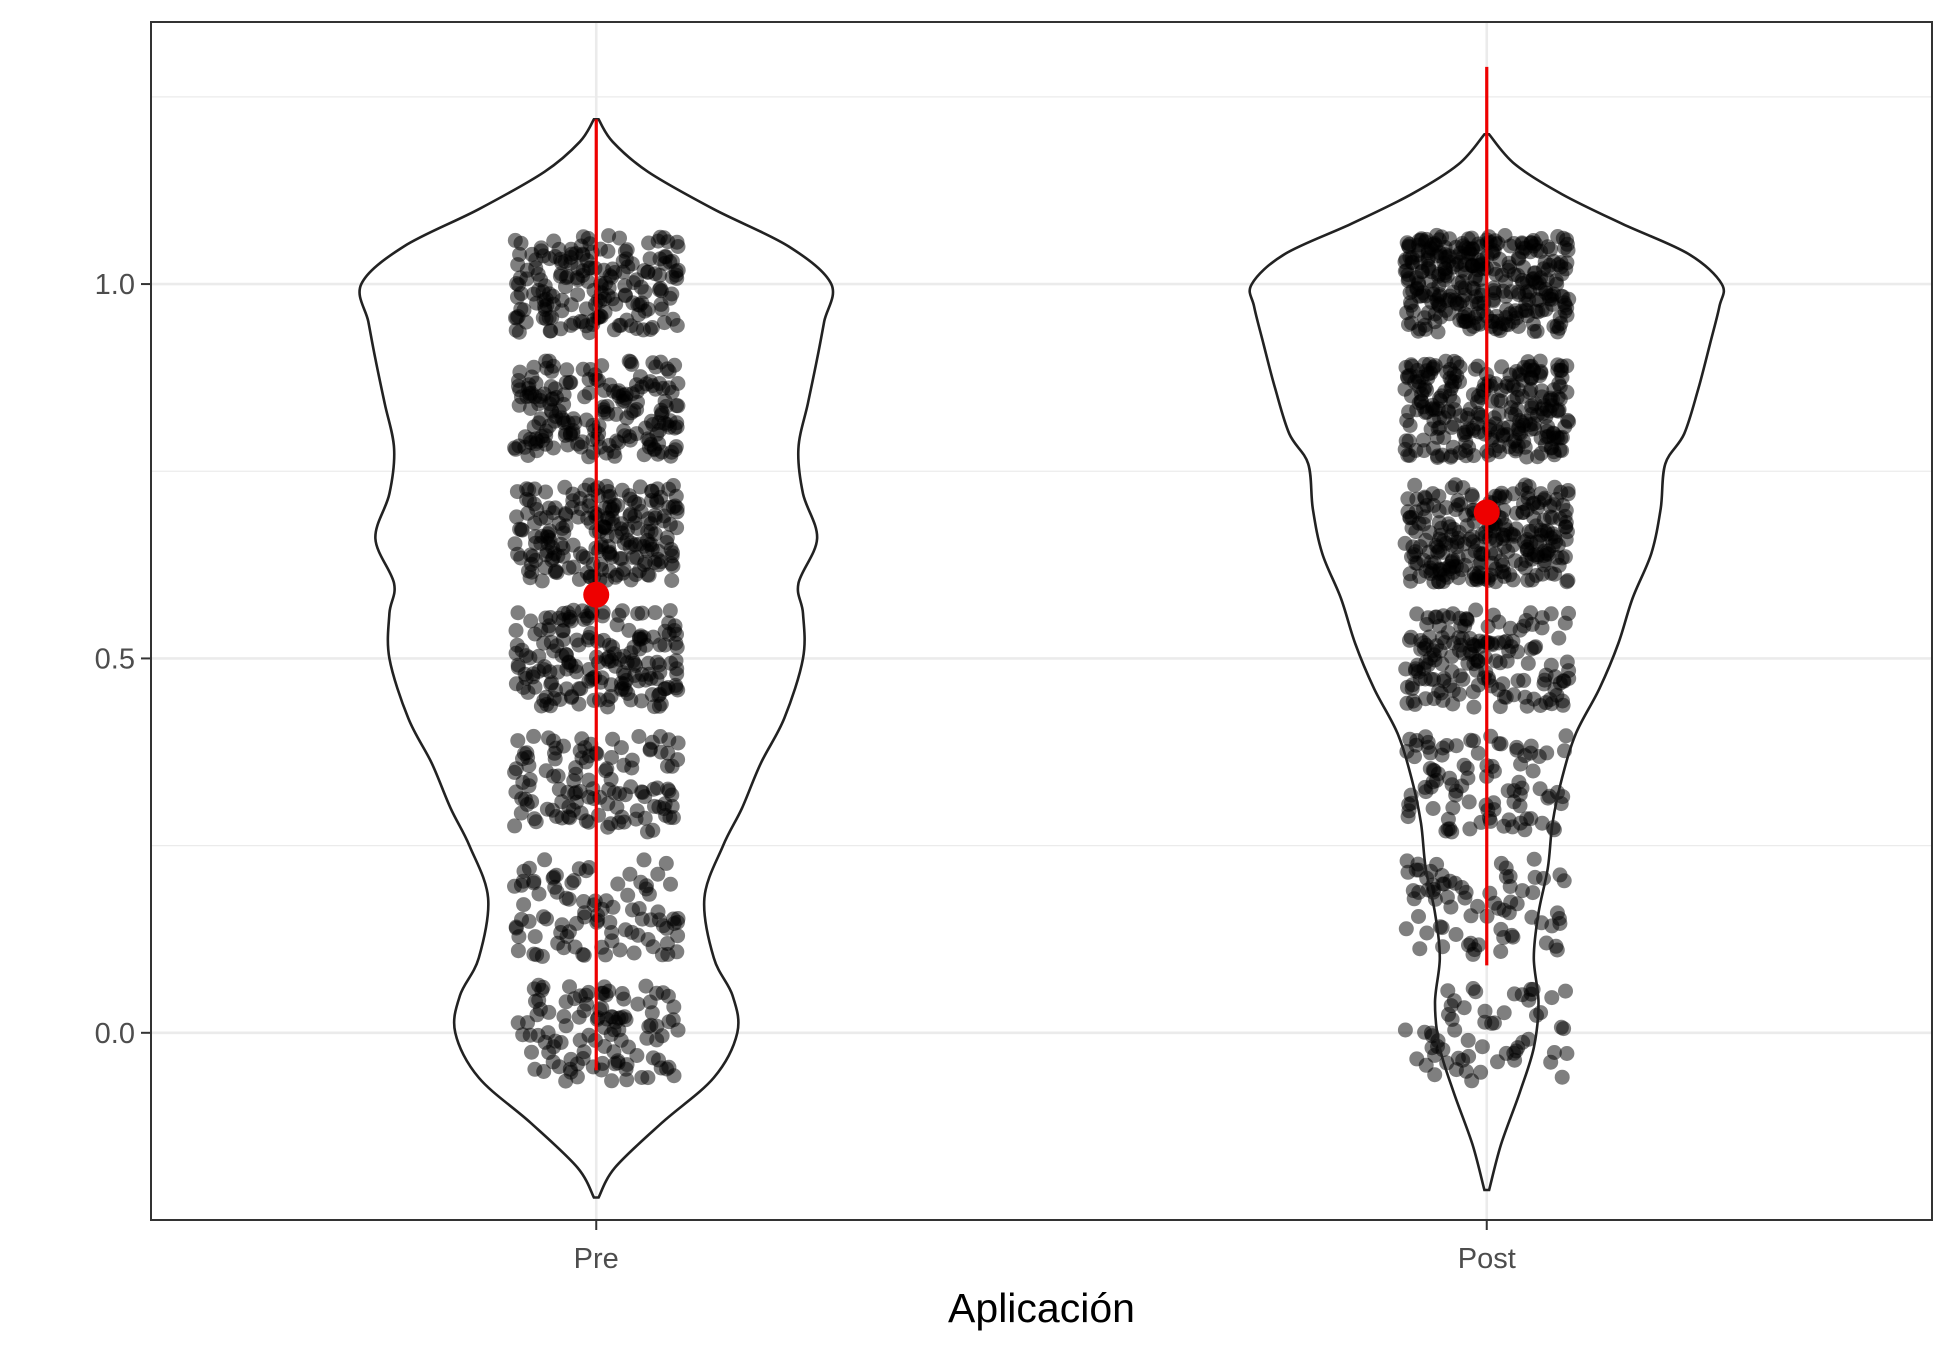 Image resolution: width=1950 pixels, height=1349 pixels. What do you see at coordinates (596, 1259) in the screenshot?
I see `x-tick-label-pre: Pre` at bounding box center [596, 1259].